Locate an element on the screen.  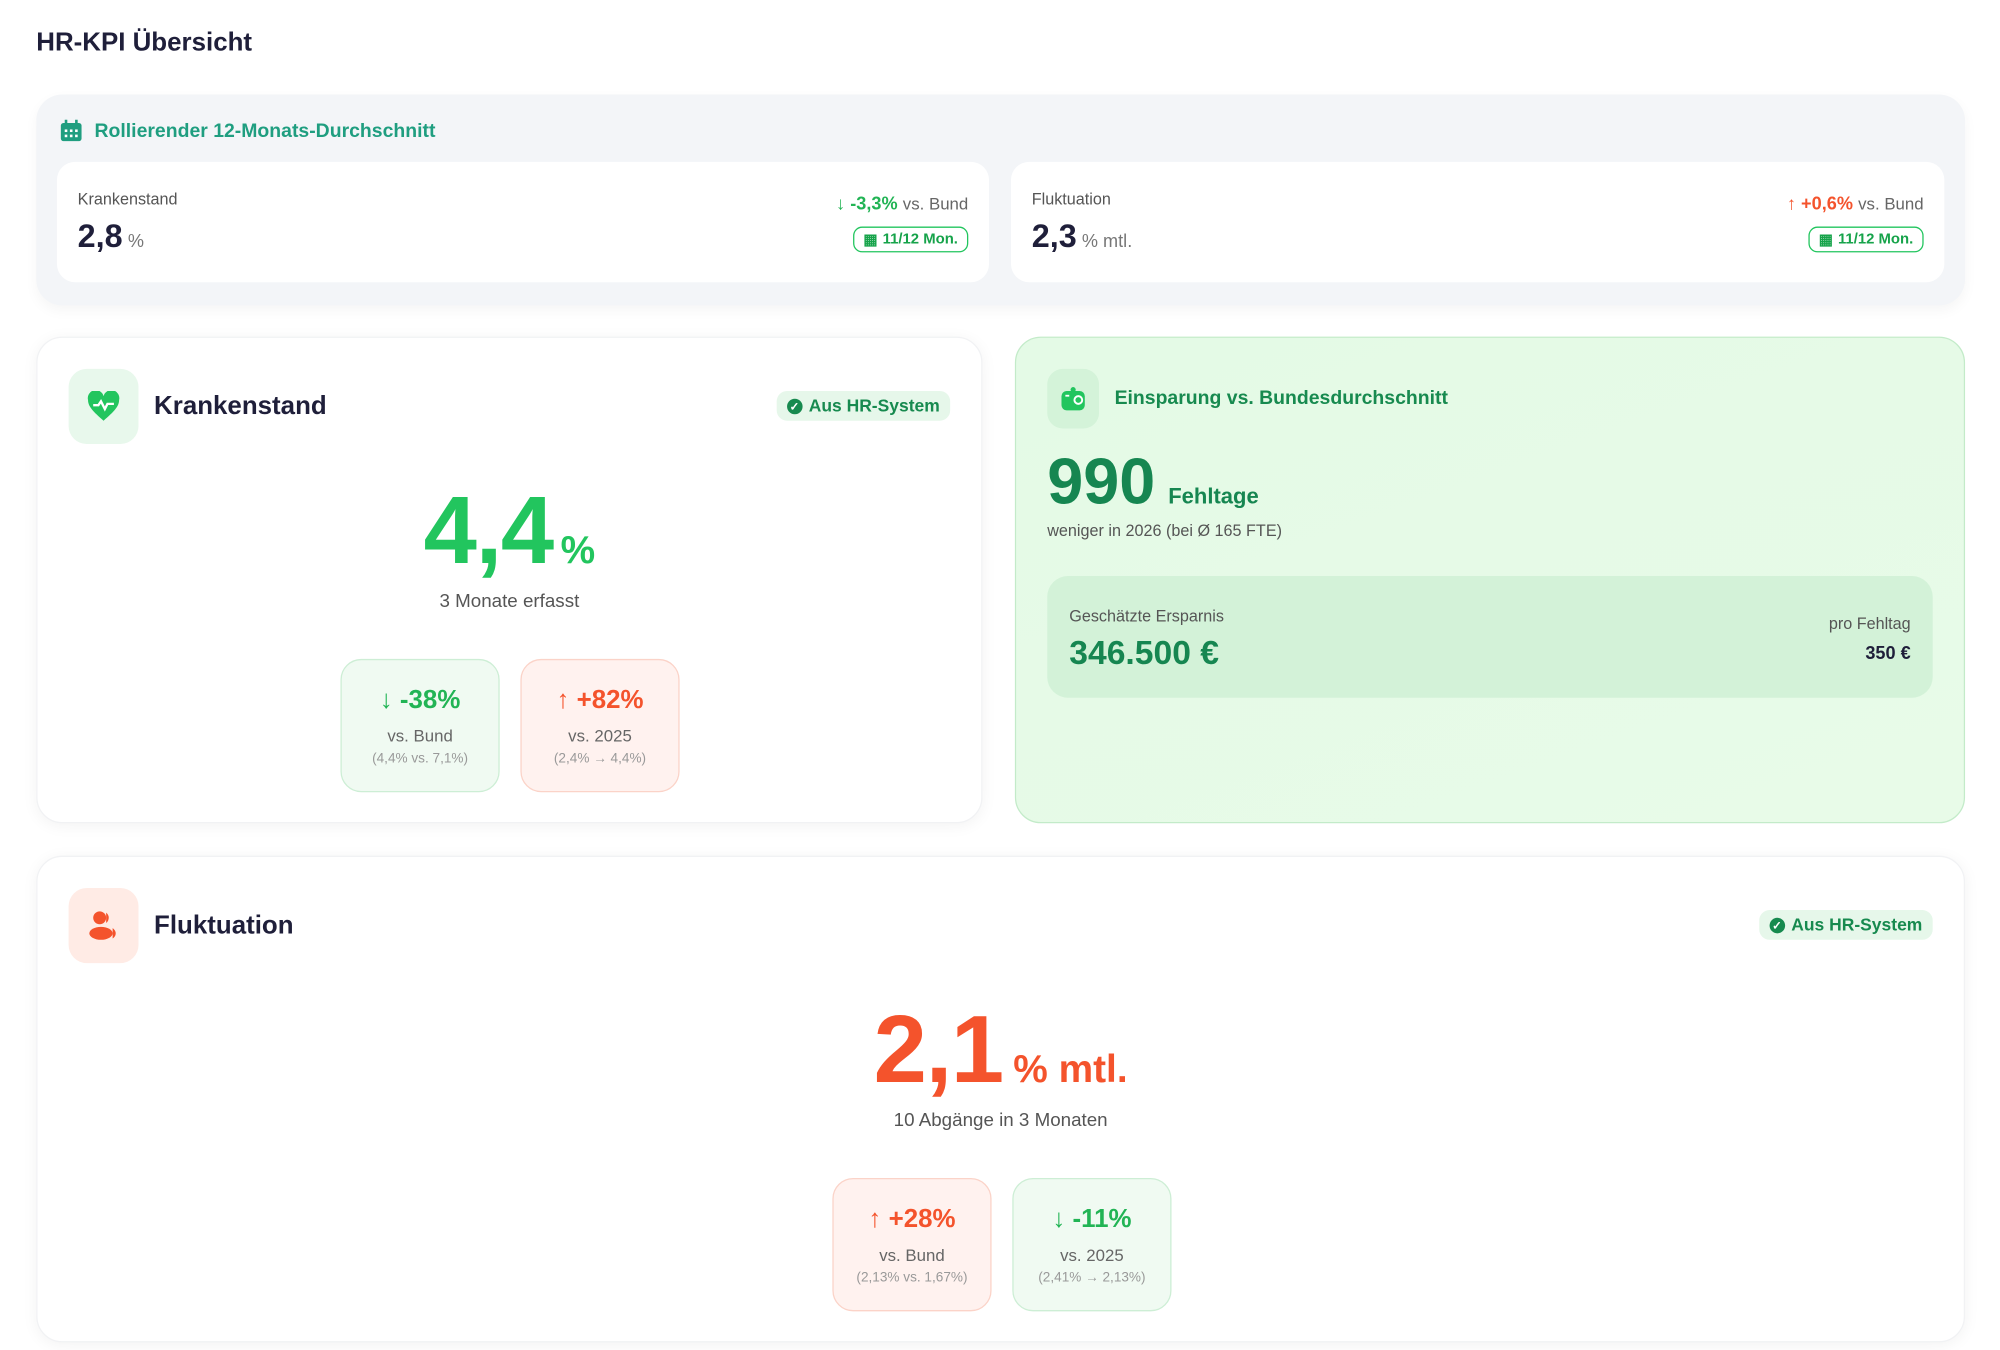
main-value: 2,1% mtl. is located at coordinates (1001, 1049).